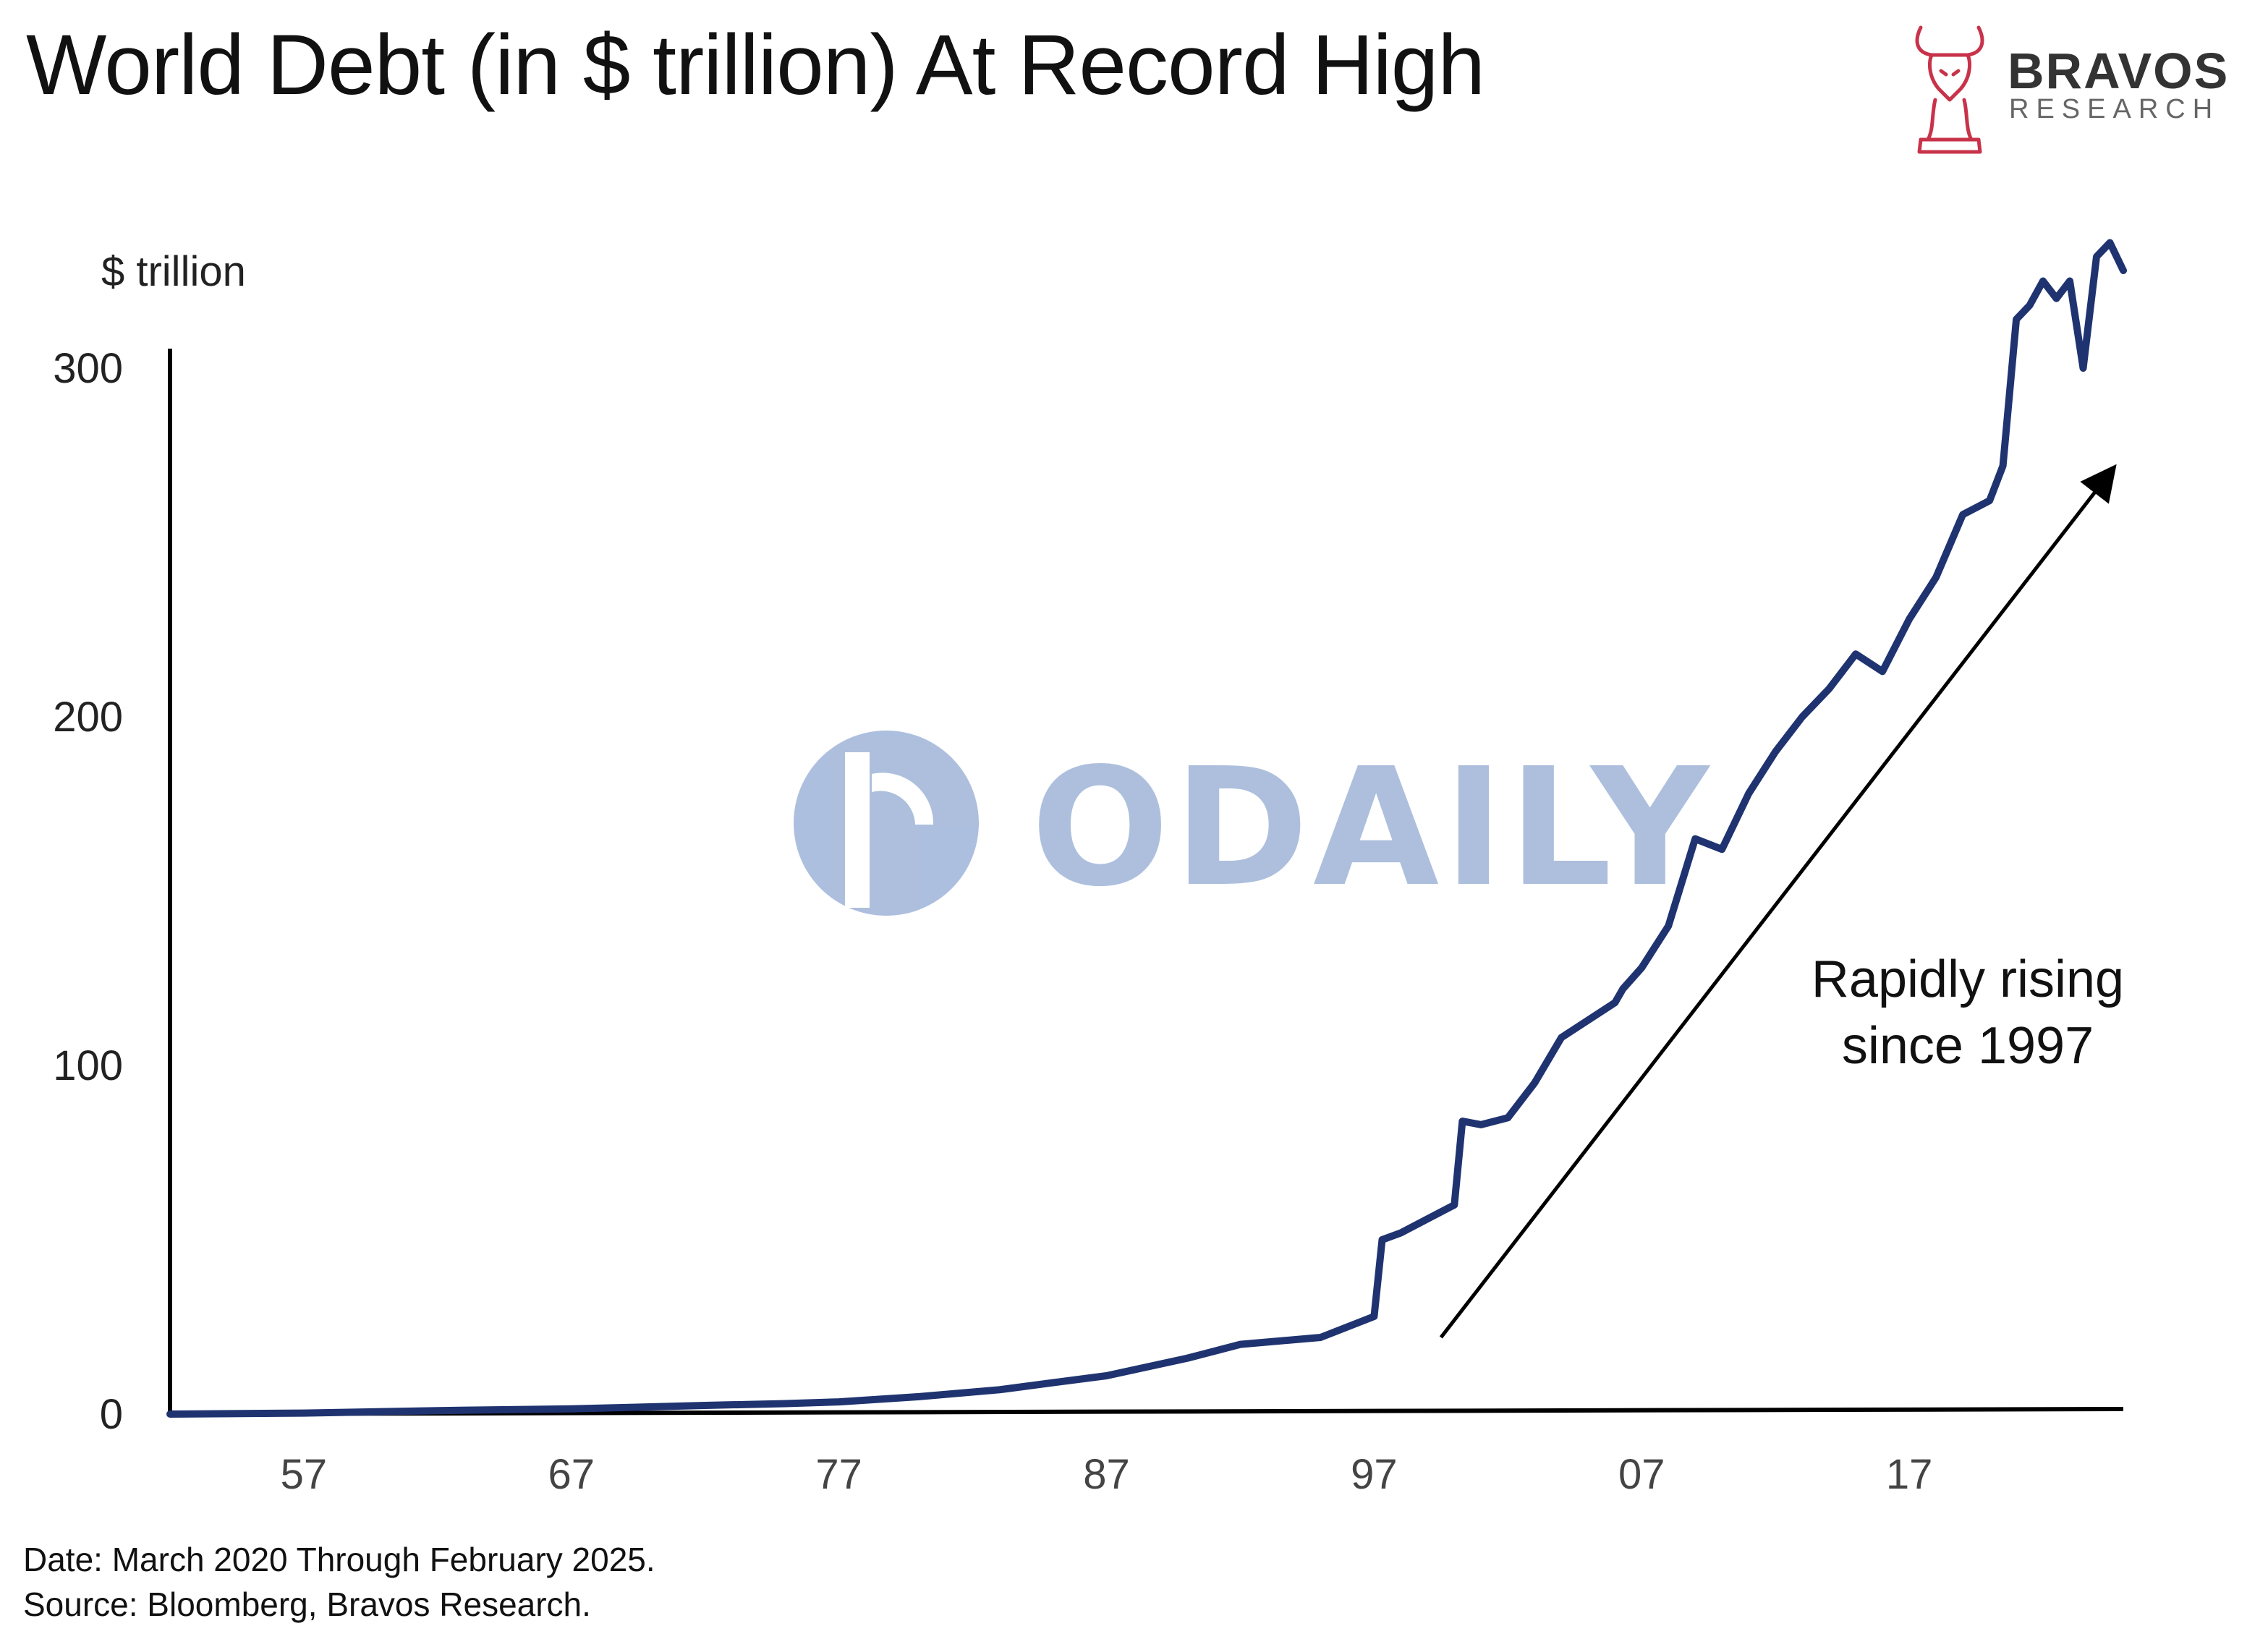 The image size is (2268, 1647). Describe the element at coordinates (1949, 89) in the screenshot. I see `bull-knight-icon` at that location.